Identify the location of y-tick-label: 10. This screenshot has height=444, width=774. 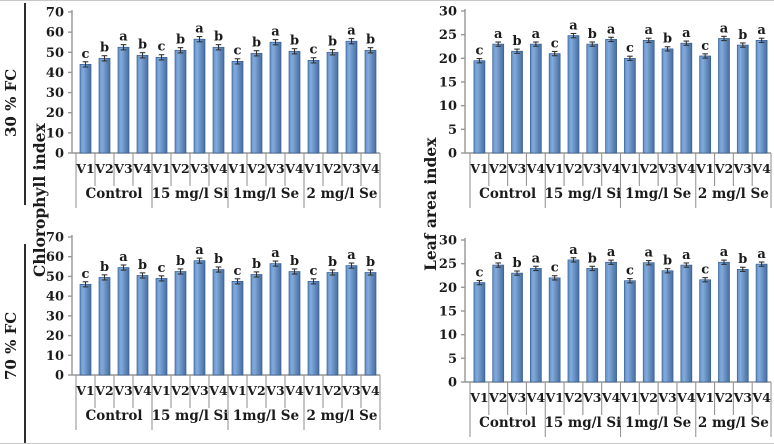
(448, 335).